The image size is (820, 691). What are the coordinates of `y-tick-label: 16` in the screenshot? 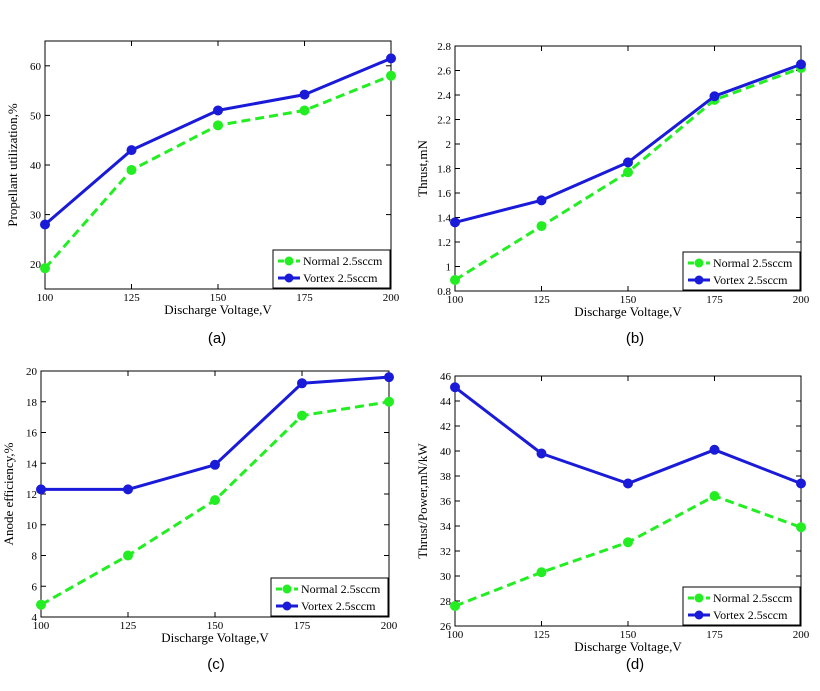 It's located at (32, 434).